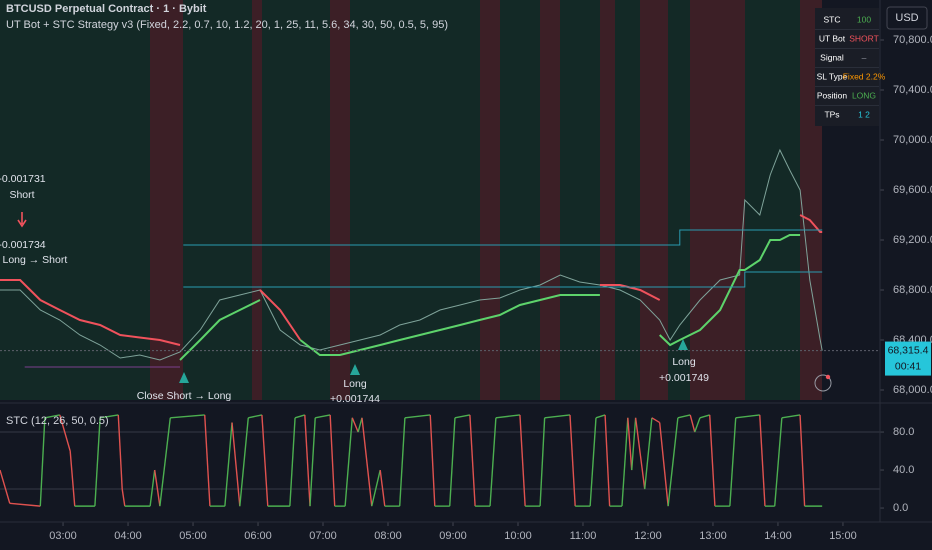  Describe the element at coordinates (503, 237) in the screenshot. I see `level-line` at that location.